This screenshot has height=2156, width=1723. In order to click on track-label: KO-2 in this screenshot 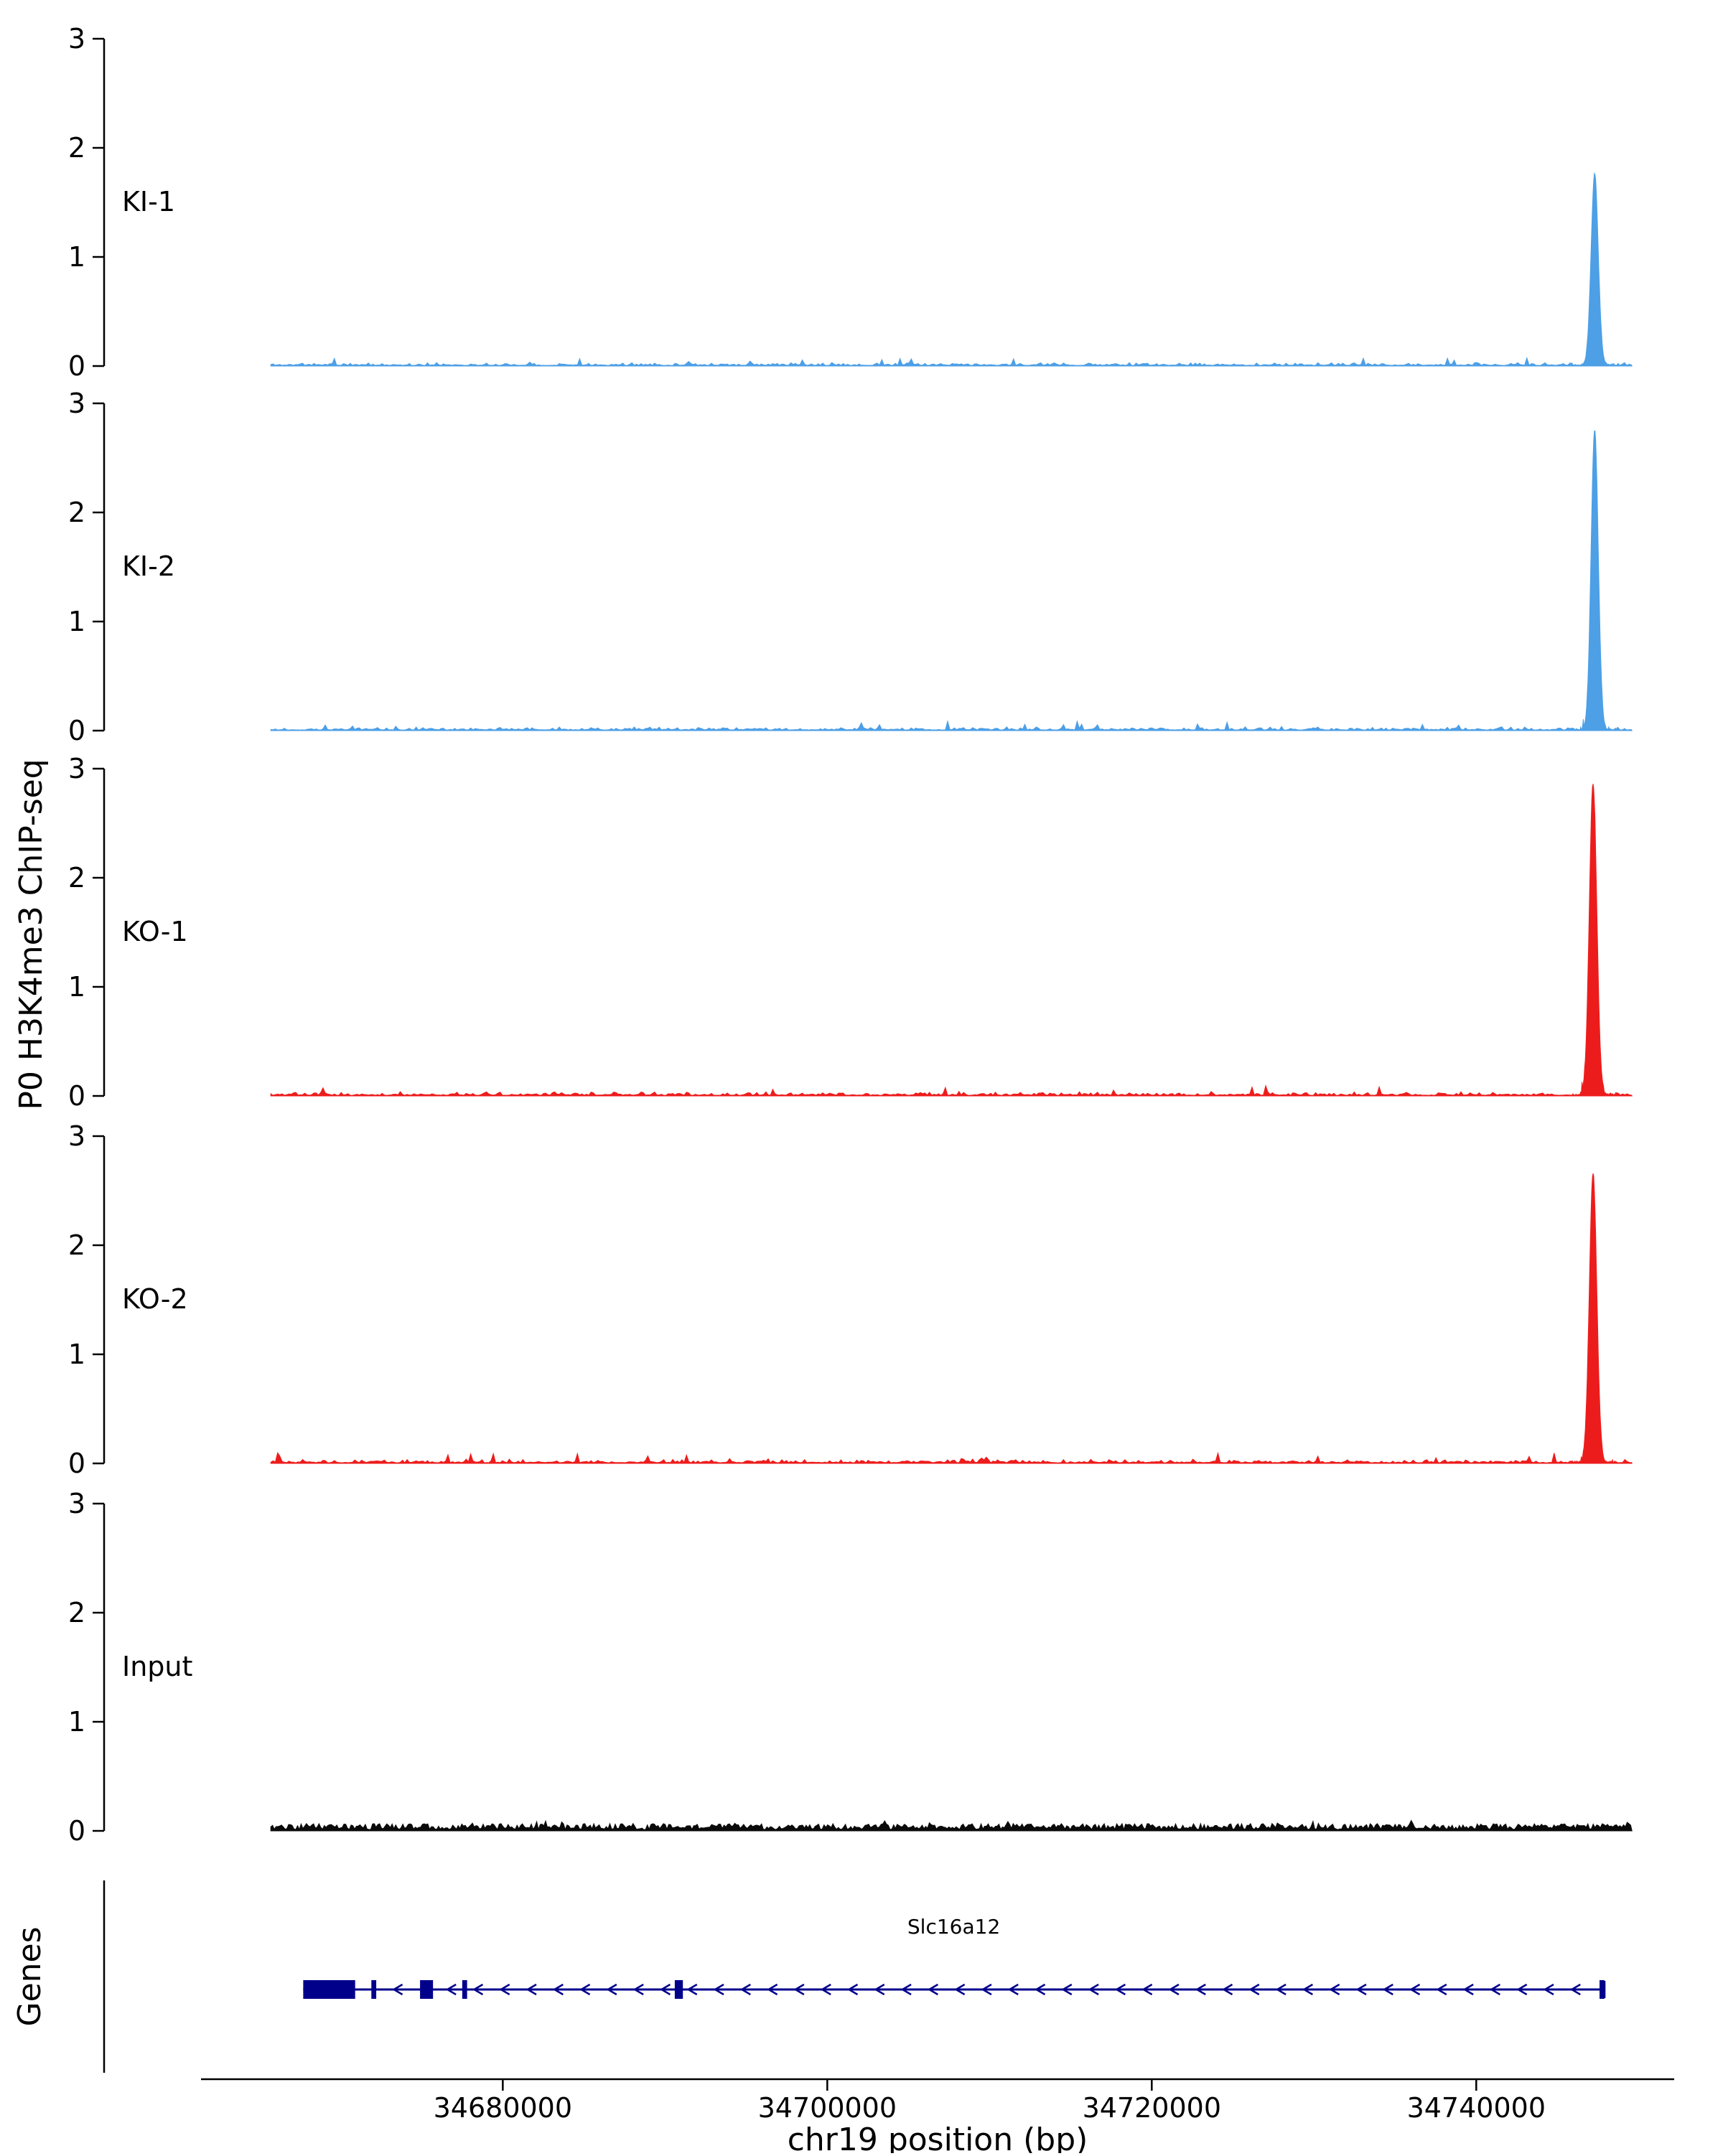, I will do `click(155, 1299)`.